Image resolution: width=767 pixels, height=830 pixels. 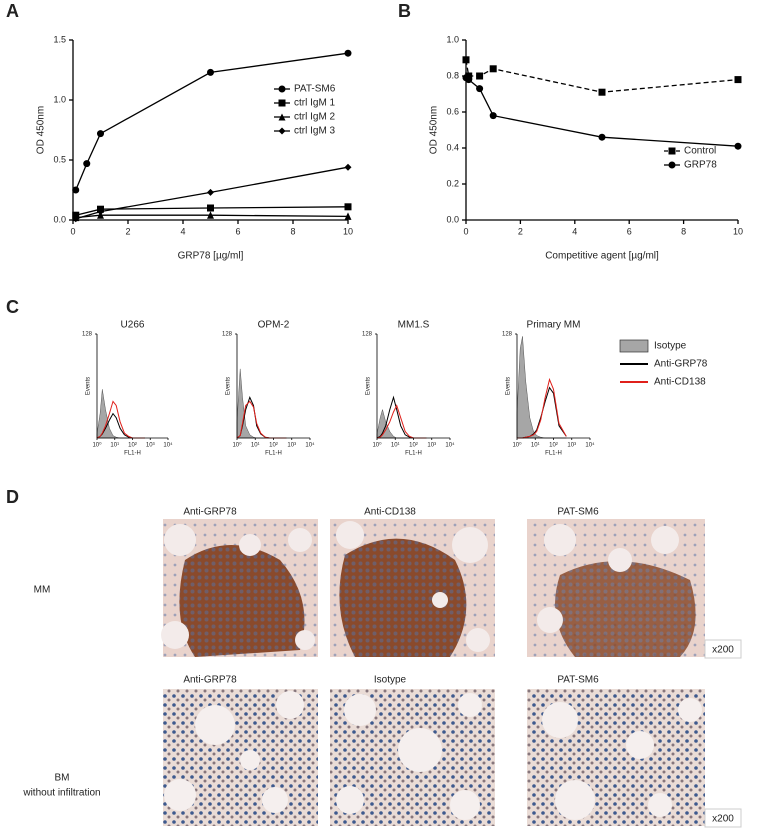 What do you see at coordinates (578, 512) in the screenshot?
I see `column-title: PAT-SM6` at bounding box center [578, 512].